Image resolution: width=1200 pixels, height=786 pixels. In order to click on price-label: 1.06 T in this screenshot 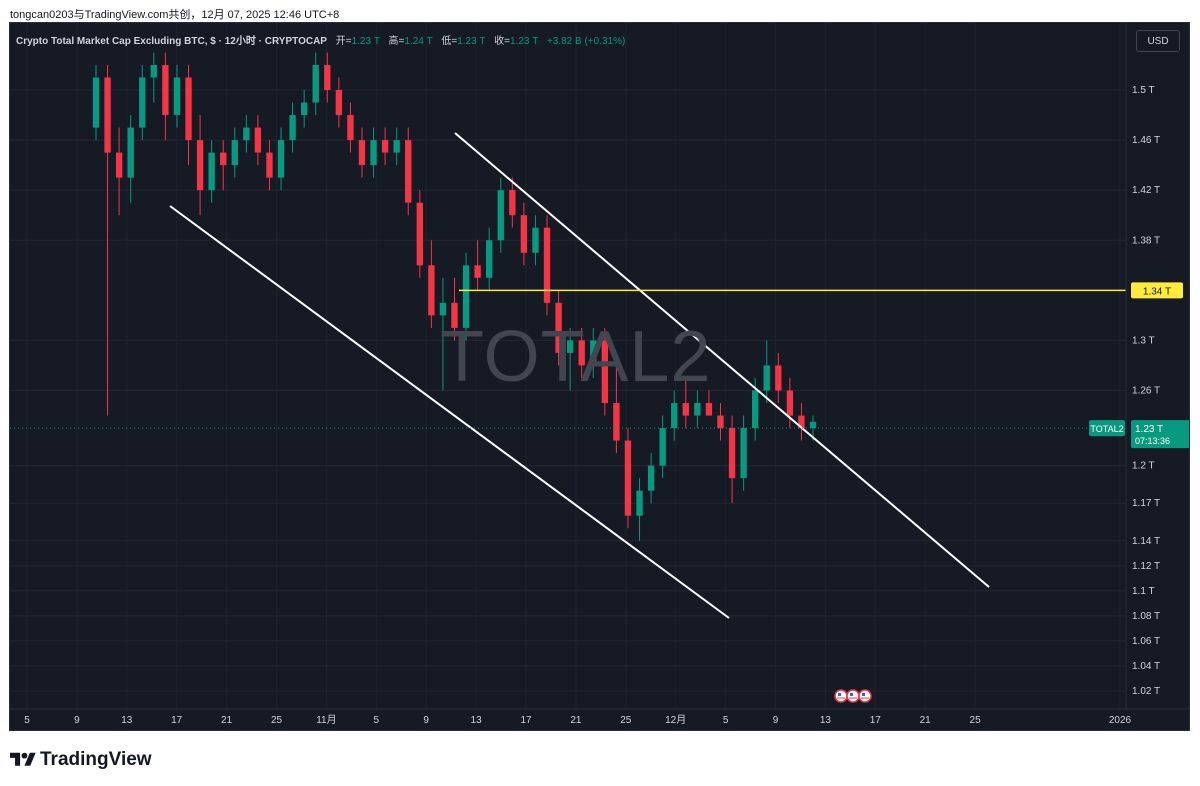, I will do `click(1146, 641)`.